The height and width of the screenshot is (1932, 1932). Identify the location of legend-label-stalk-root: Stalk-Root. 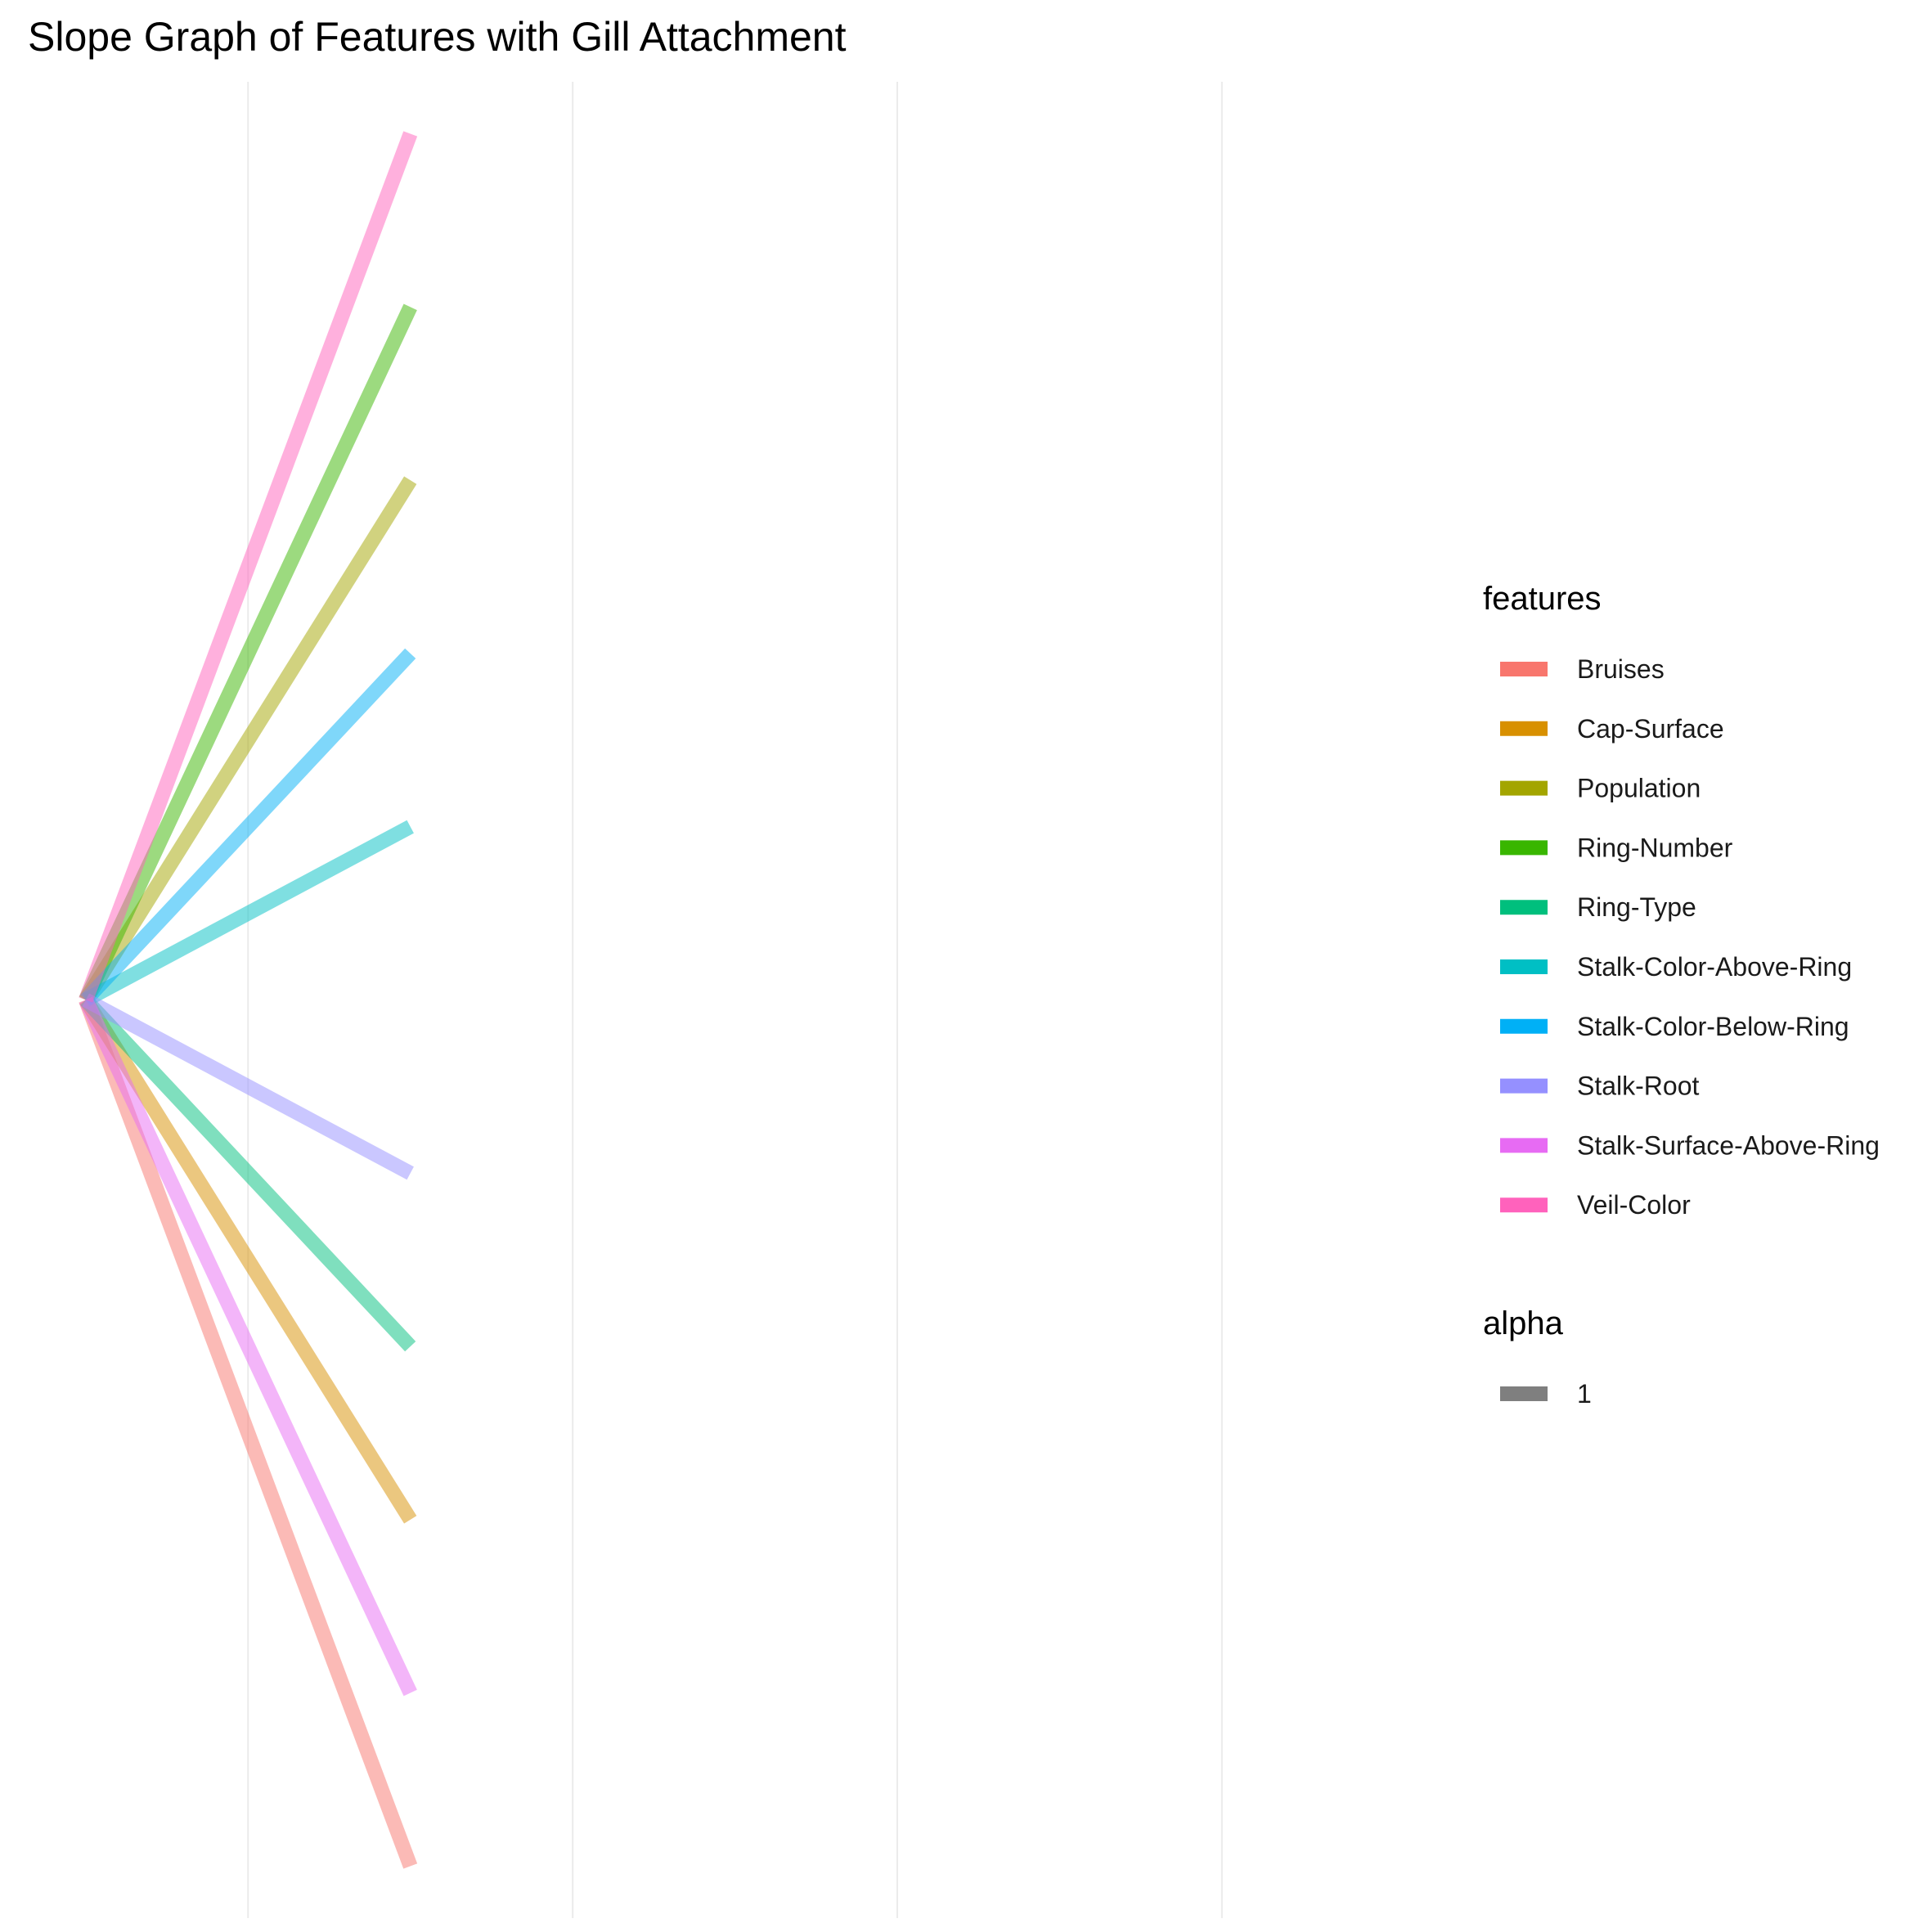
(1639, 1087).